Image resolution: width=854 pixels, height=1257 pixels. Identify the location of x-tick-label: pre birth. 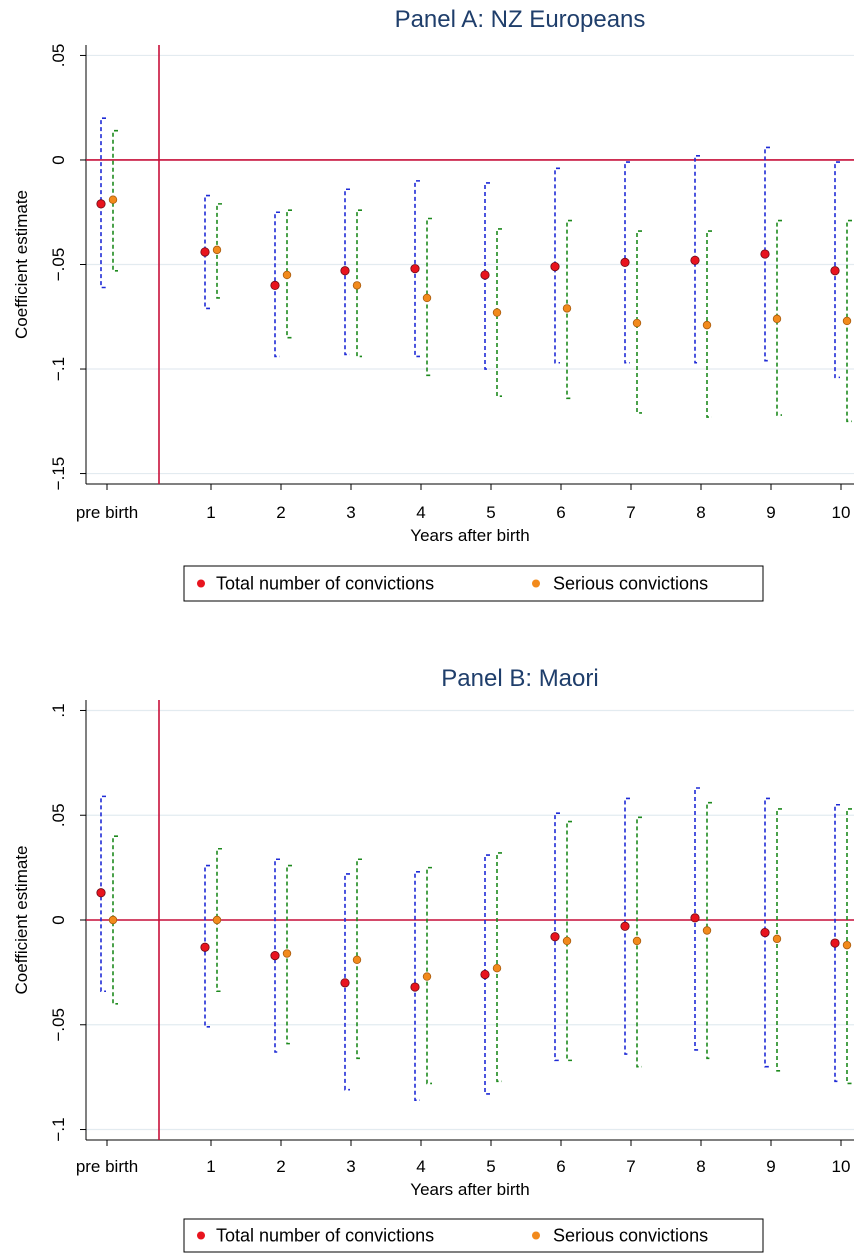
(107, 1166).